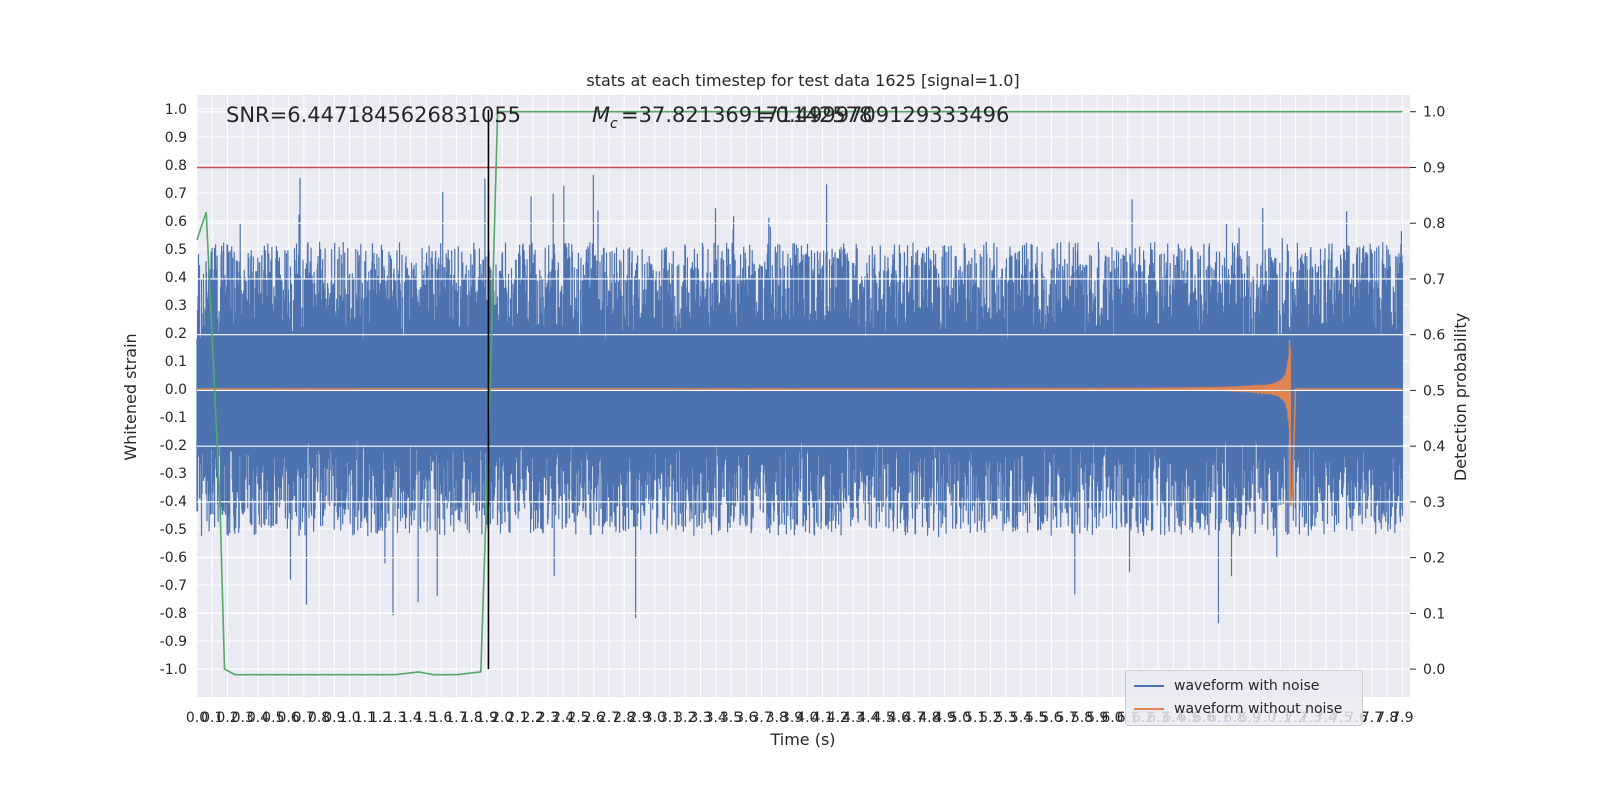 This screenshot has width=1600, height=800. What do you see at coordinates (1434, 559) in the screenshot?
I see `y2-tick-label: 0.2` at bounding box center [1434, 559].